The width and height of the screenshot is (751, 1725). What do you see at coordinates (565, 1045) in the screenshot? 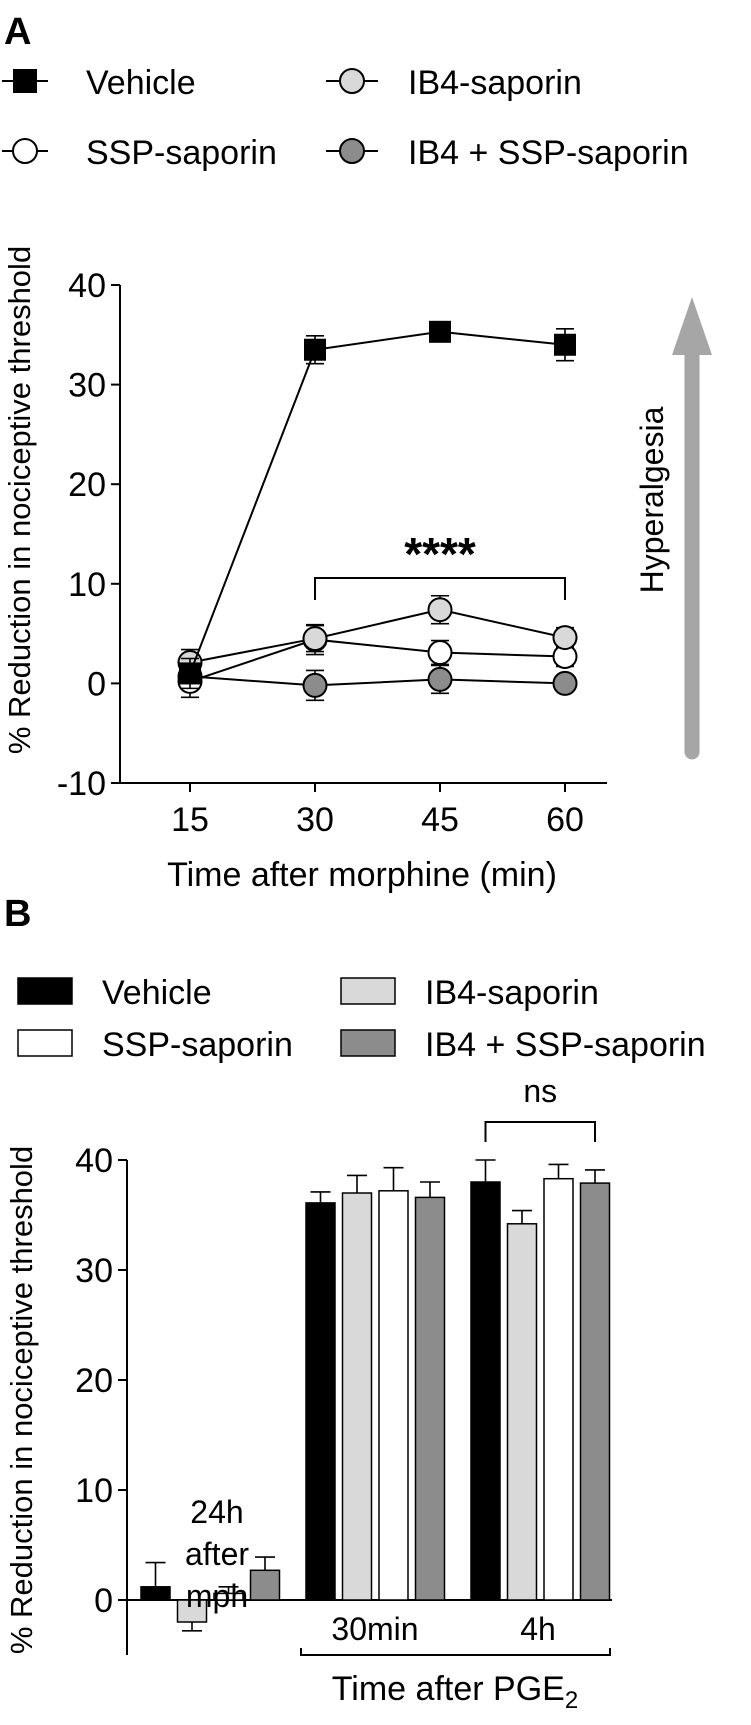
I see `legend-b-ib4-ssp-label: IB4 + SSP-saporin` at bounding box center [565, 1045].